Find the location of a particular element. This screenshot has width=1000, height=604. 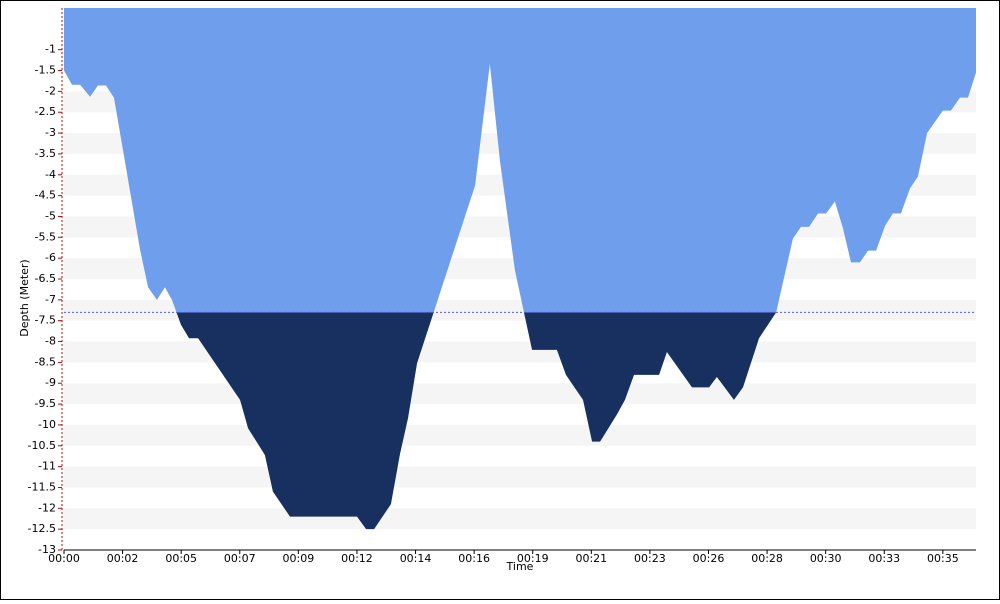

x-tick-label: 00:00 is located at coordinates (64, 558).